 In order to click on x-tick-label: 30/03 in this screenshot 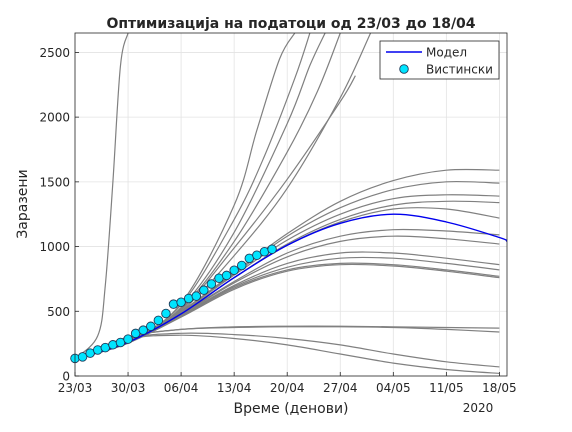, I will do `click(128, 388)`.